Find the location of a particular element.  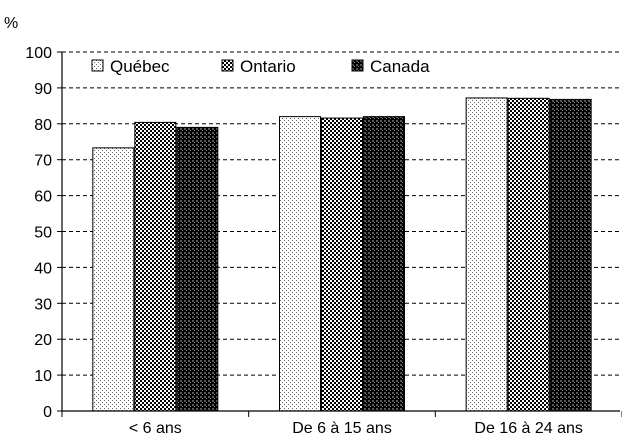

y-tick-label: 90 is located at coordinates (43, 89).